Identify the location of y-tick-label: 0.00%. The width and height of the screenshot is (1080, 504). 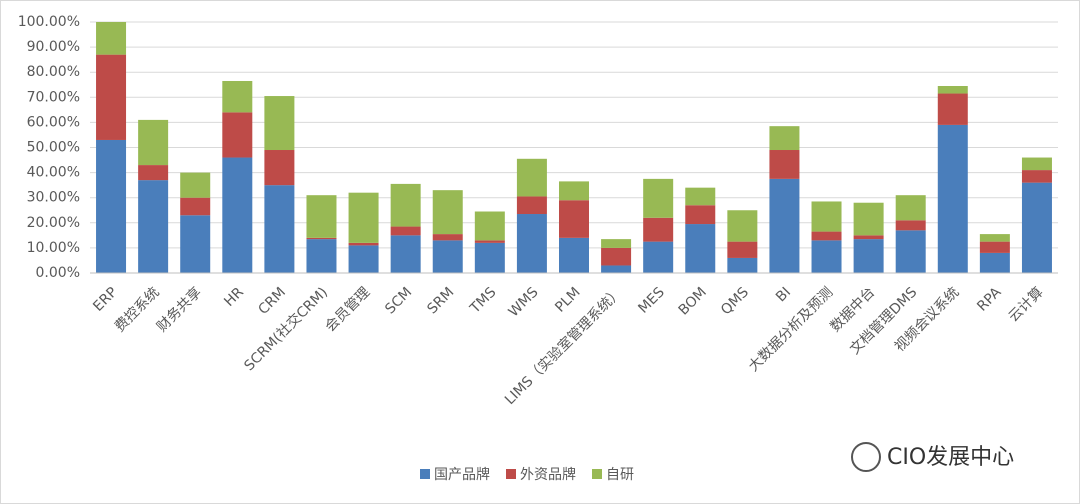
(58, 273).